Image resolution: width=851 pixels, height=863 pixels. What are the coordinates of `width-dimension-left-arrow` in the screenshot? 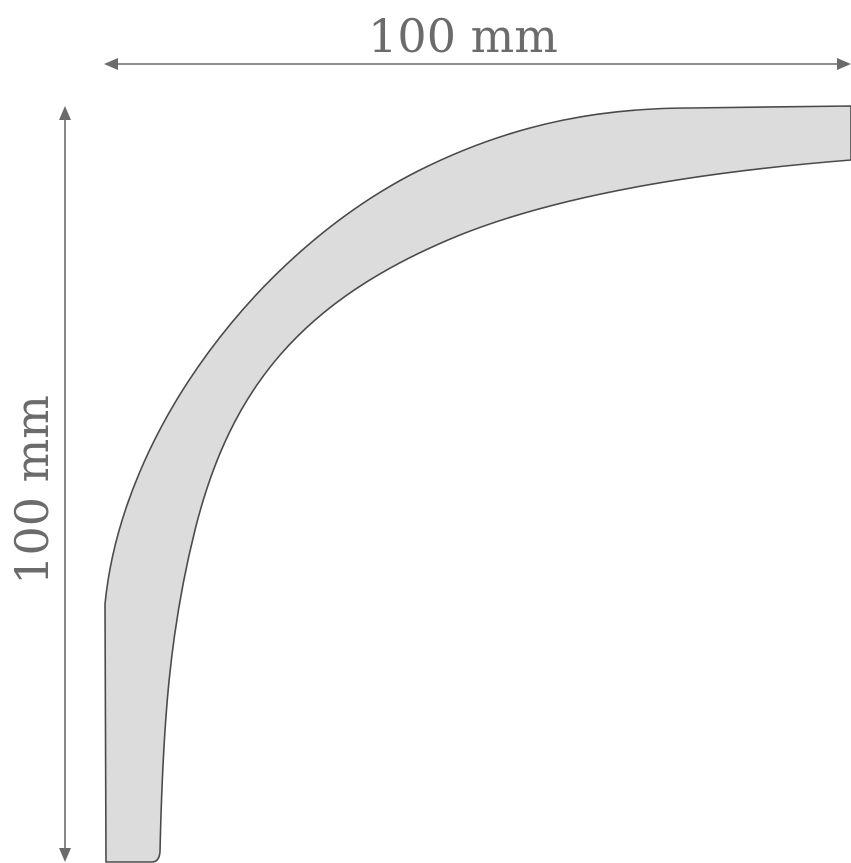 It's located at (111, 64).